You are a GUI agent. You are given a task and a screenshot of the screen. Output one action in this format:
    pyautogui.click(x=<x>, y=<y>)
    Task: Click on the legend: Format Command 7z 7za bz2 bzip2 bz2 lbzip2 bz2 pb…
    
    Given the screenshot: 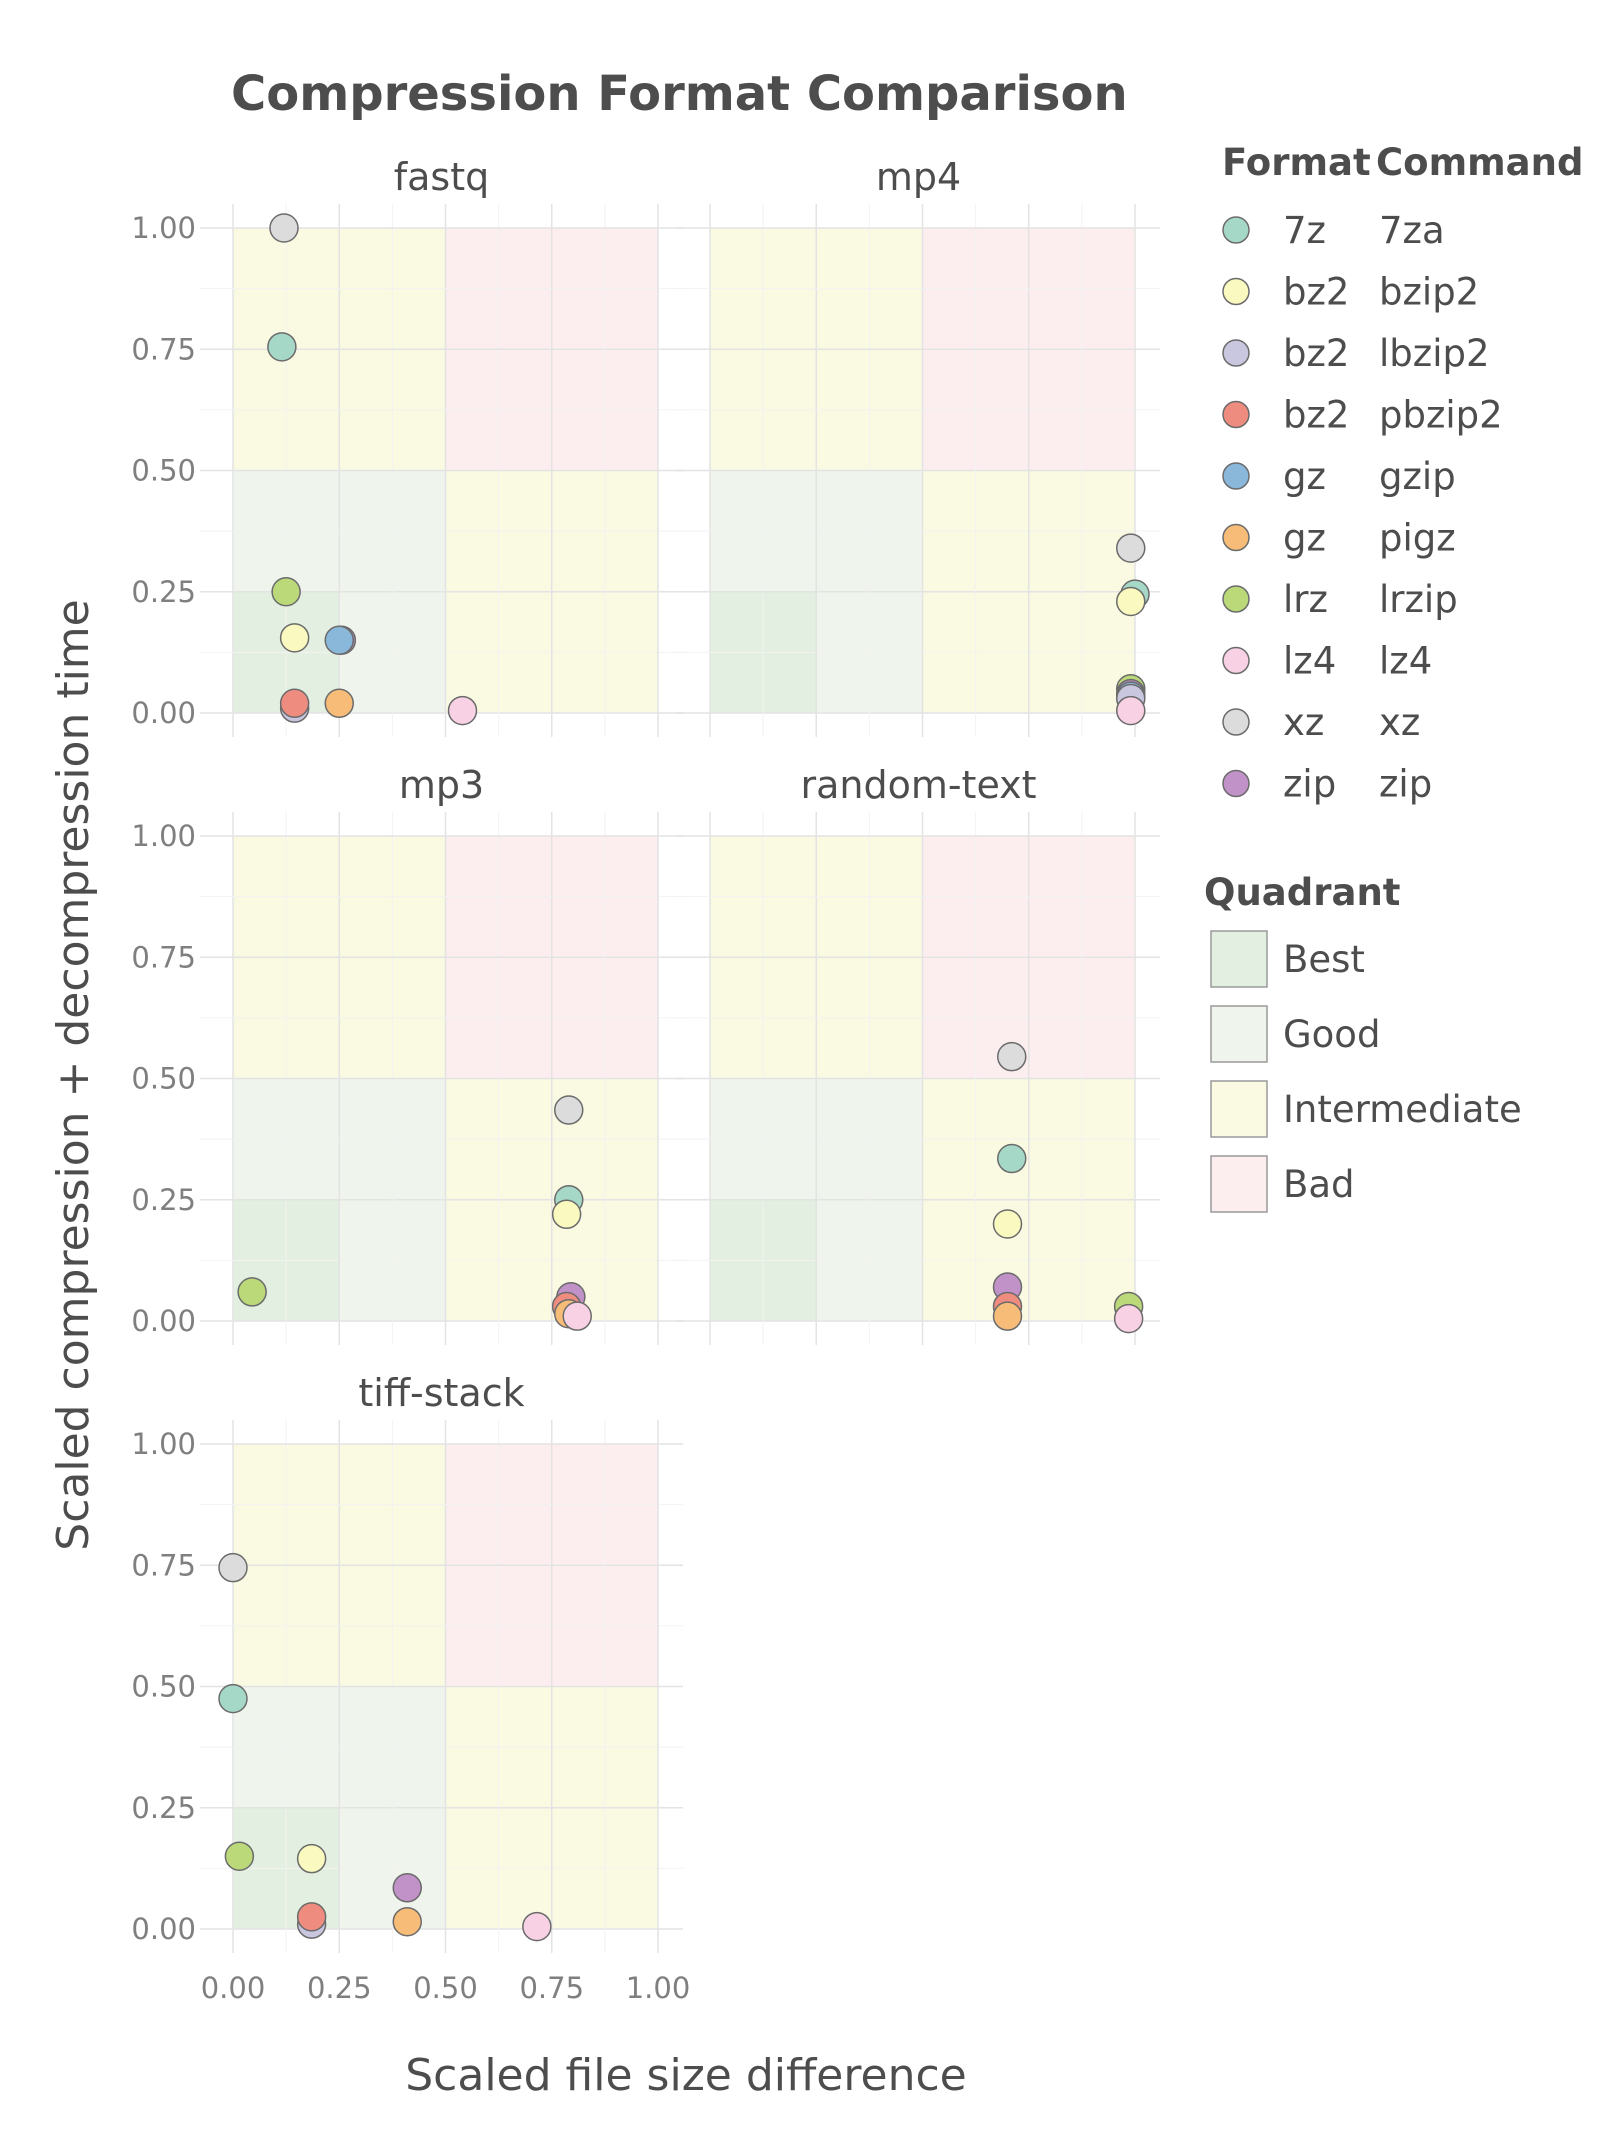 What is the action you would take?
    pyautogui.click(x=1393, y=677)
    